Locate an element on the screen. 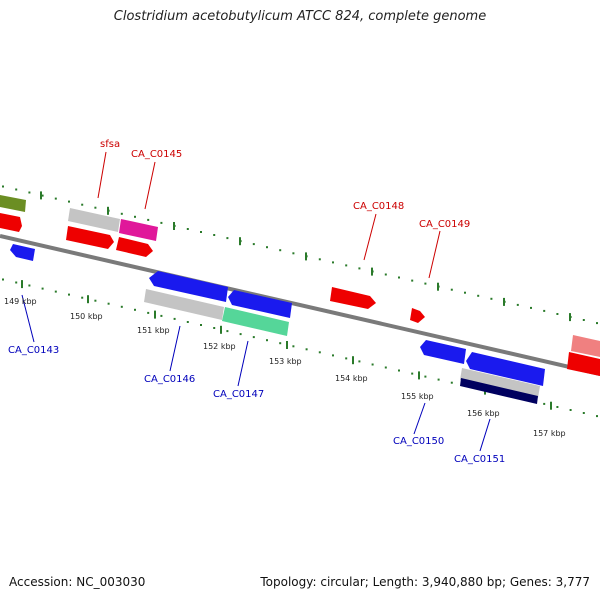  gene-olive is located at coordinates (13, 203).